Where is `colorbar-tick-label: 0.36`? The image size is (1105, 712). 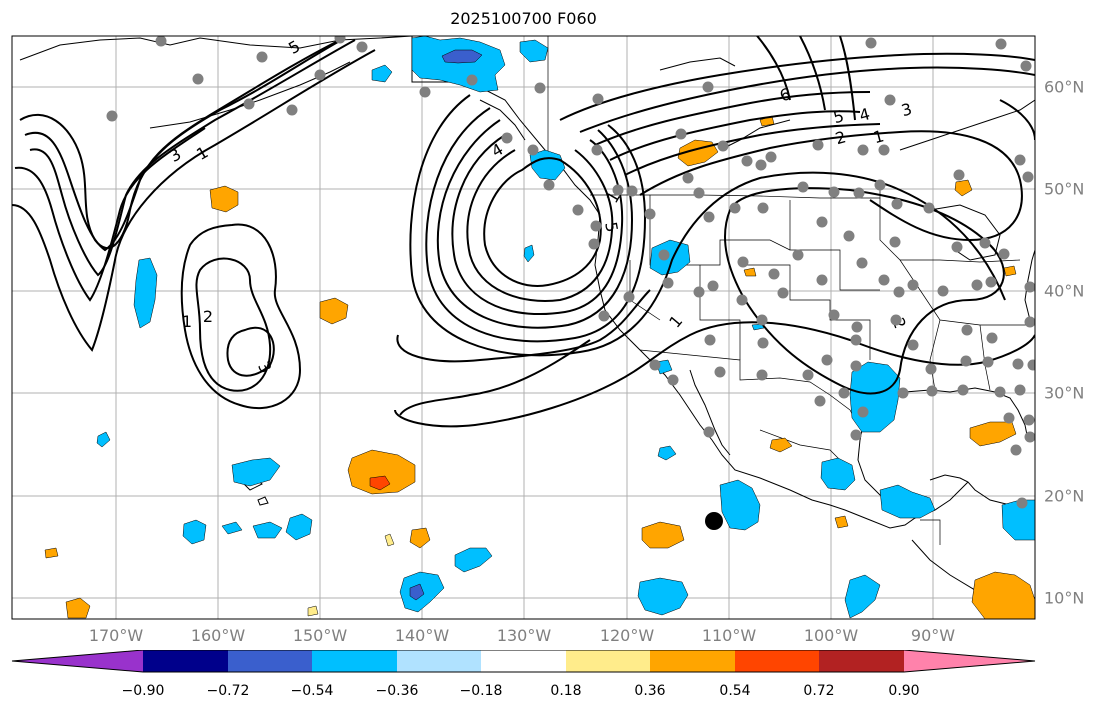 colorbar-tick-label: 0.36 is located at coordinates (650, 691).